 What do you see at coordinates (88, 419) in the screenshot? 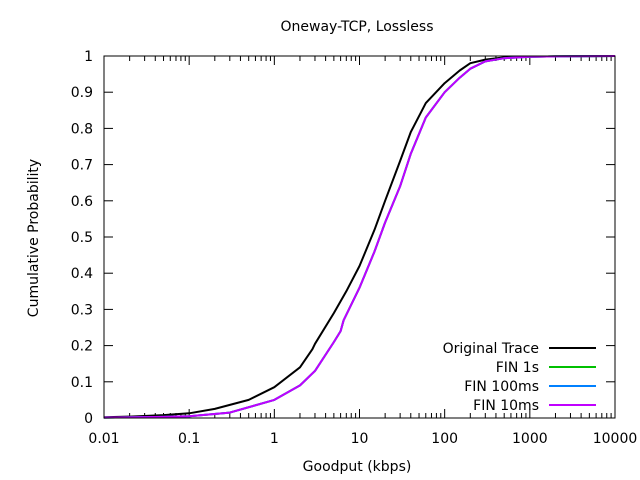
I see `y-tick-label: 0` at bounding box center [88, 419].